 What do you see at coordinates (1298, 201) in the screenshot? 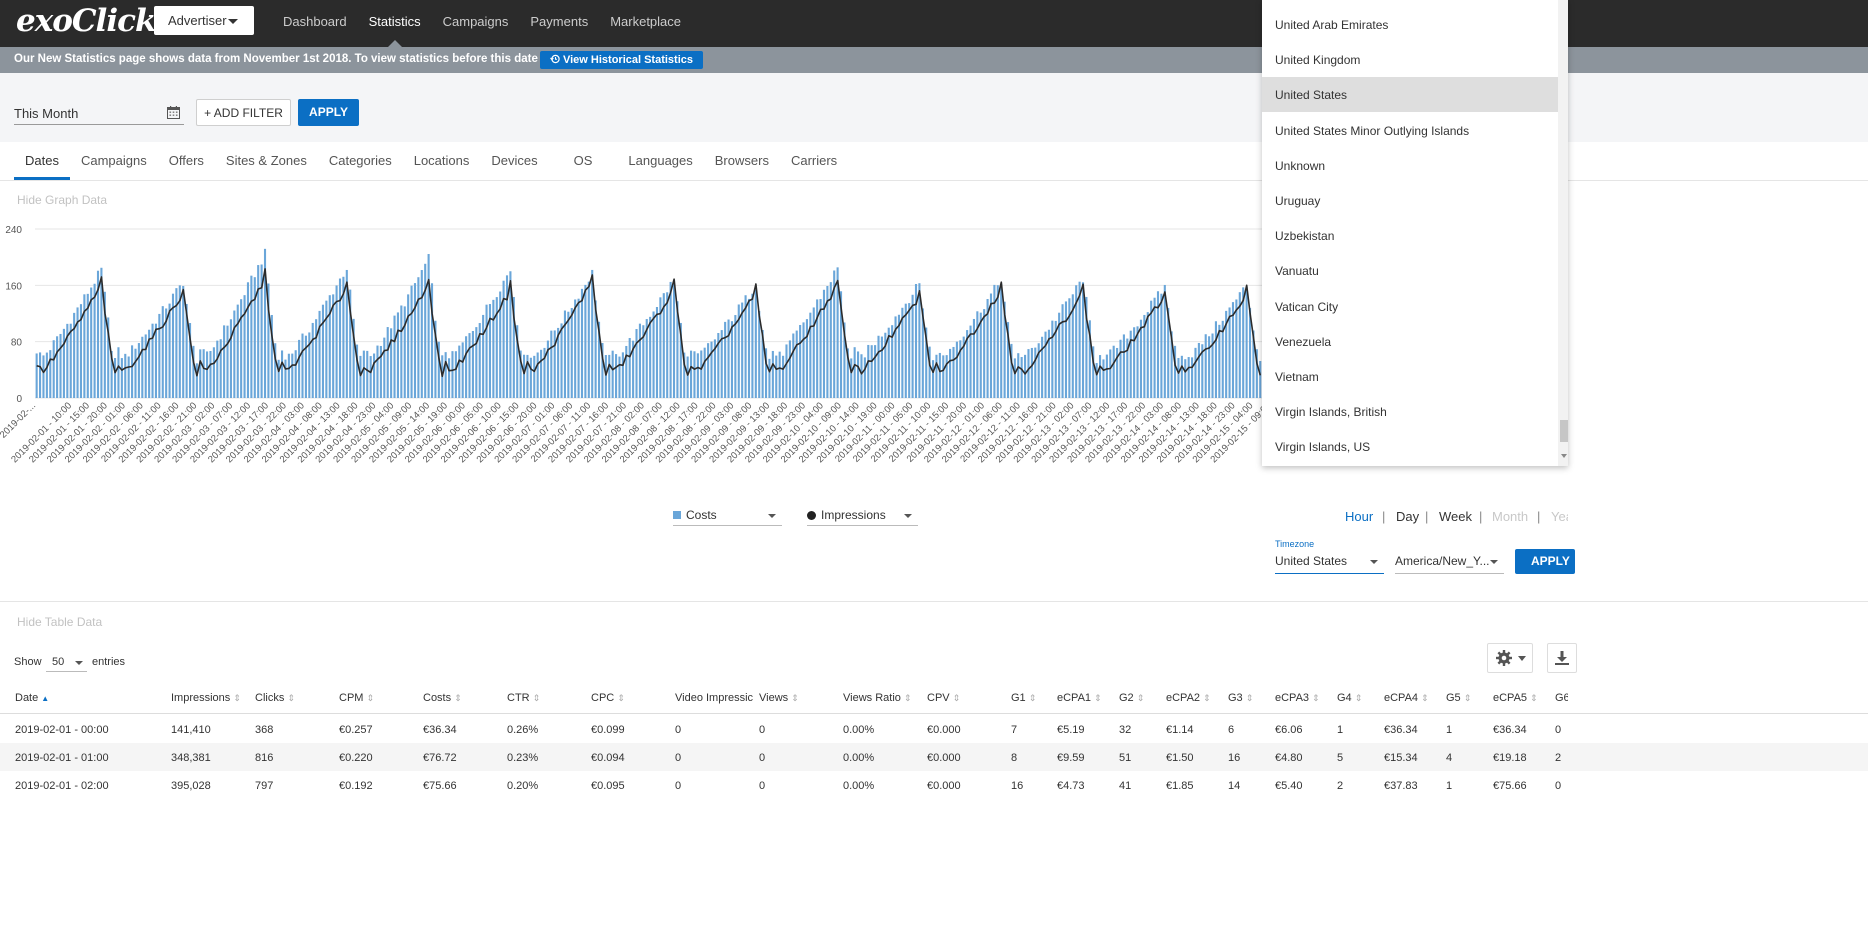
I see `country-option: Uruguay` at bounding box center [1298, 201].